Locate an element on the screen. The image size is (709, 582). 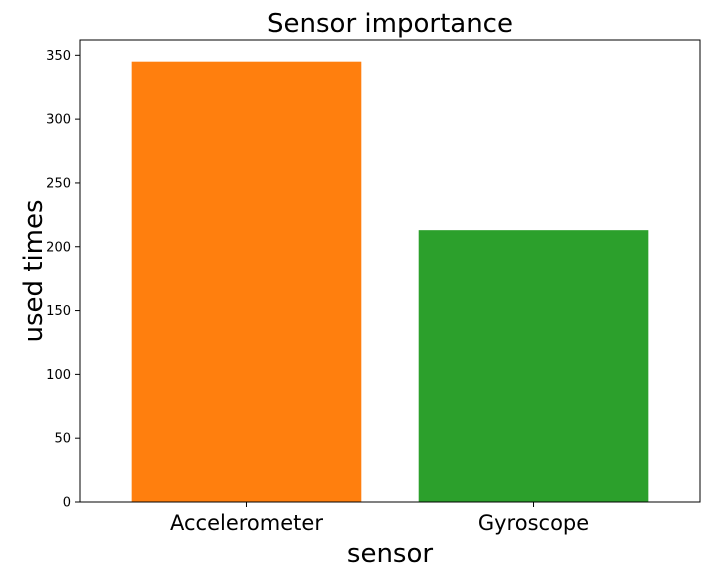
y-tick-label: 300 is located at coordinates (58, 120).